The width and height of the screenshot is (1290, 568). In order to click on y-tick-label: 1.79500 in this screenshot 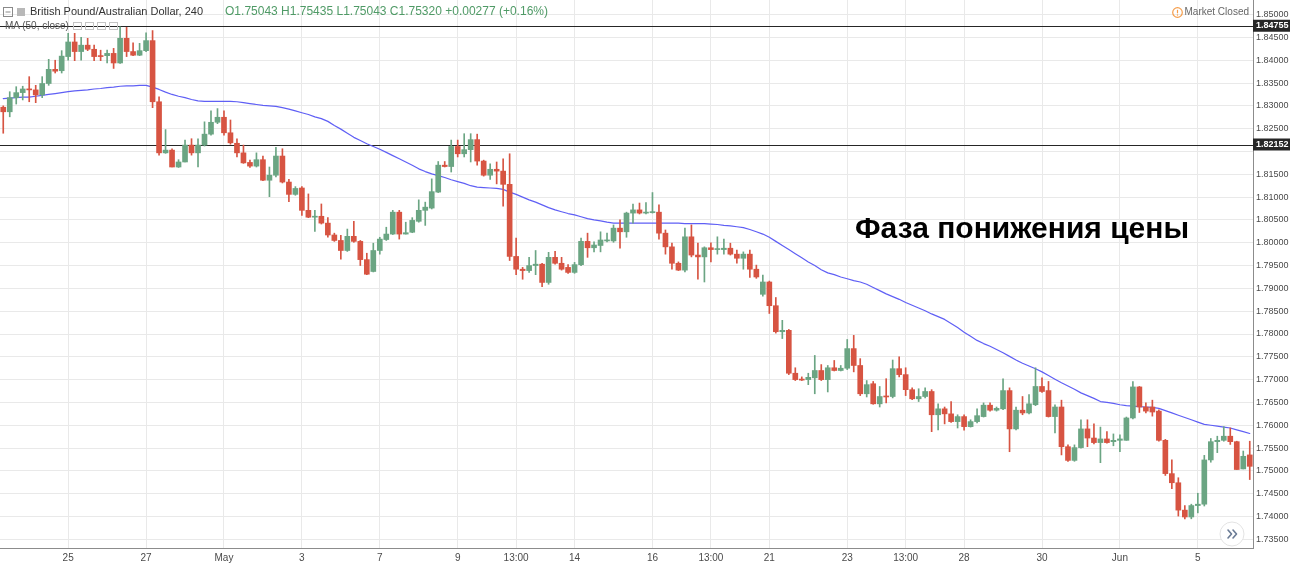, I will do `click(1272, 265)`.